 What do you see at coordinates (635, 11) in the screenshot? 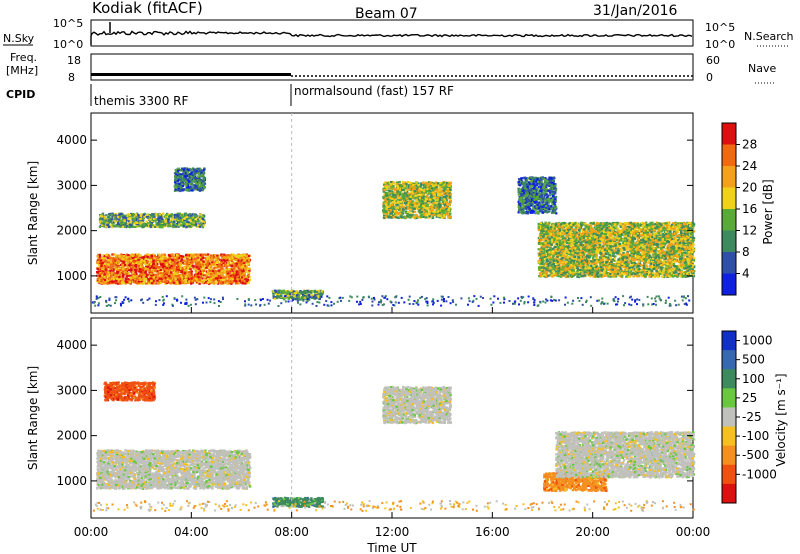
I see `date-title: 31/Jan/2016` at bounding box center [635, 11].